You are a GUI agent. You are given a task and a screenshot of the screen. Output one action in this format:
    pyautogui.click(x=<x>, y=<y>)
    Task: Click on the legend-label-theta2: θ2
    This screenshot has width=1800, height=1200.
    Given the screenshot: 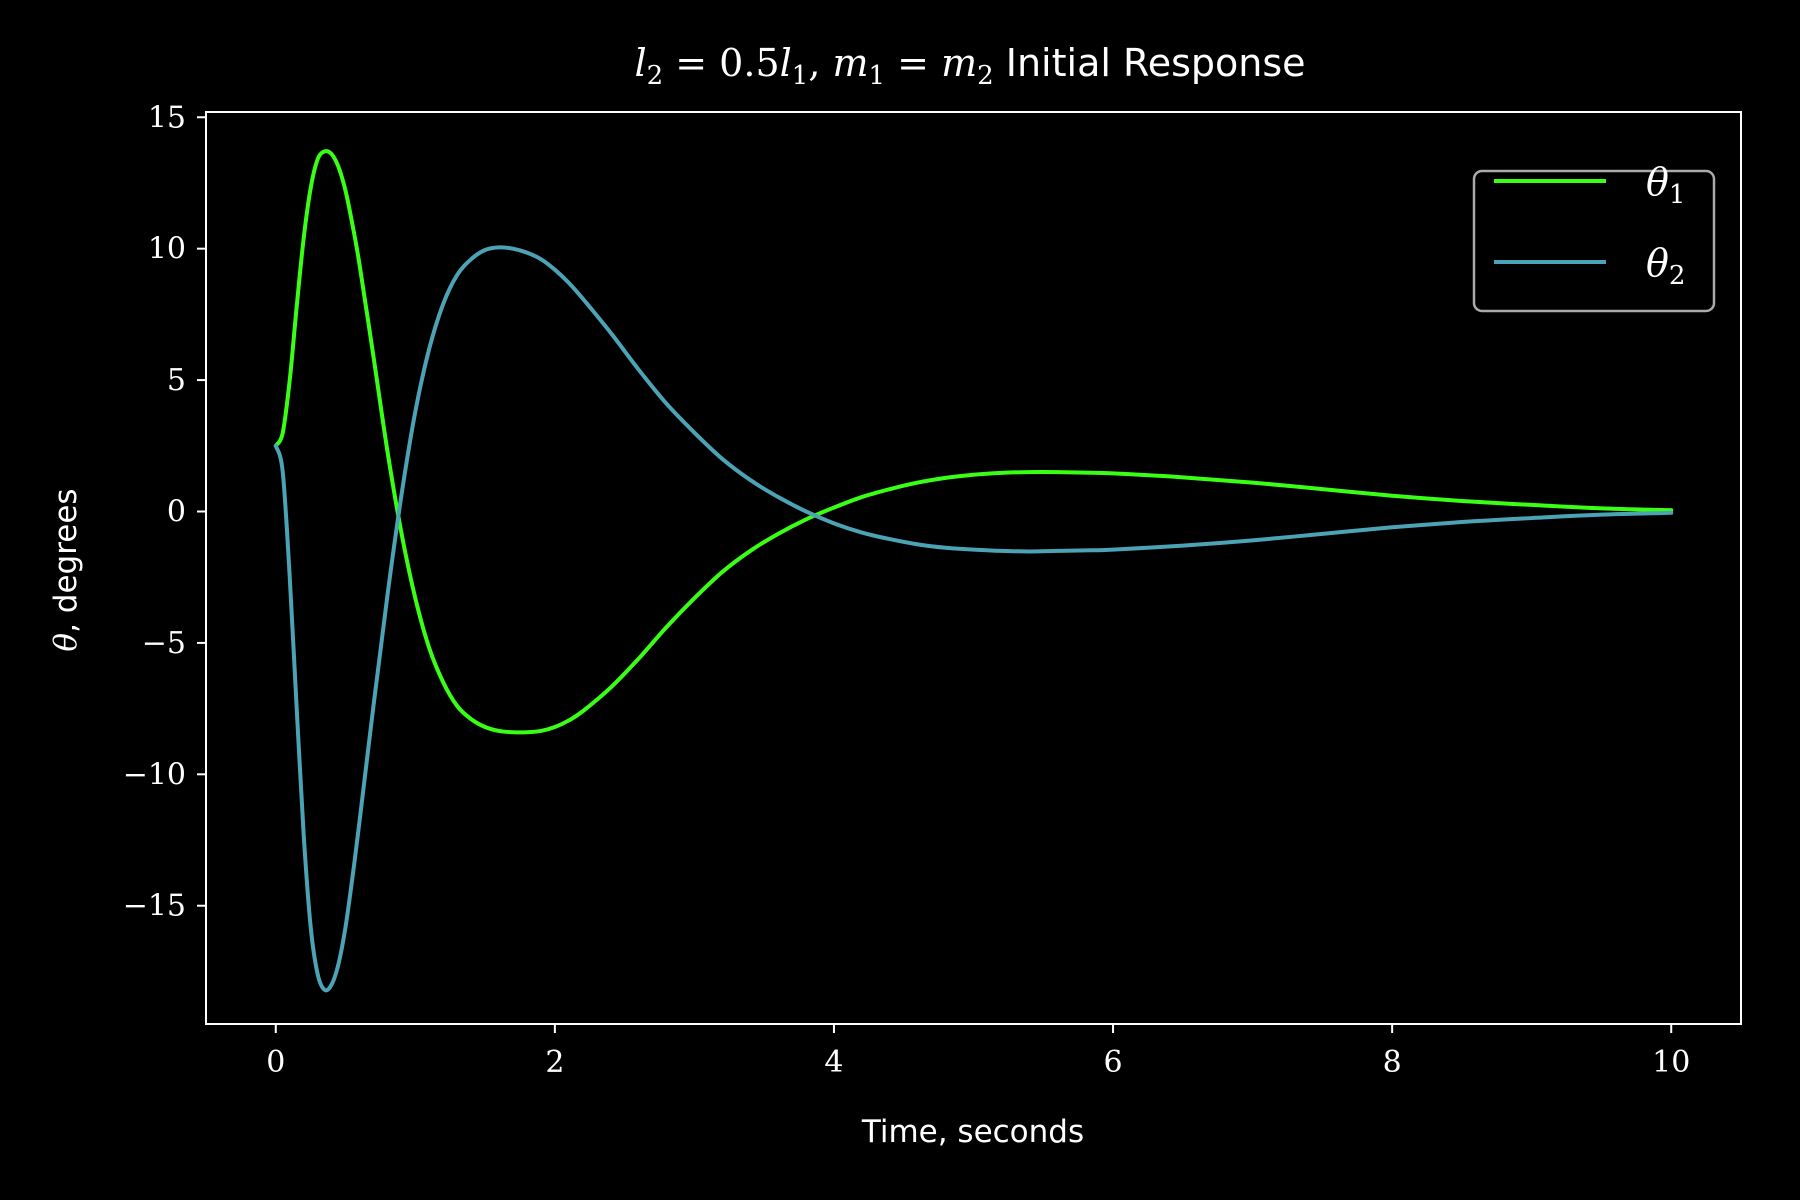 What is the action you would take?
    pyautogui.click(x=1665, y=266)
    